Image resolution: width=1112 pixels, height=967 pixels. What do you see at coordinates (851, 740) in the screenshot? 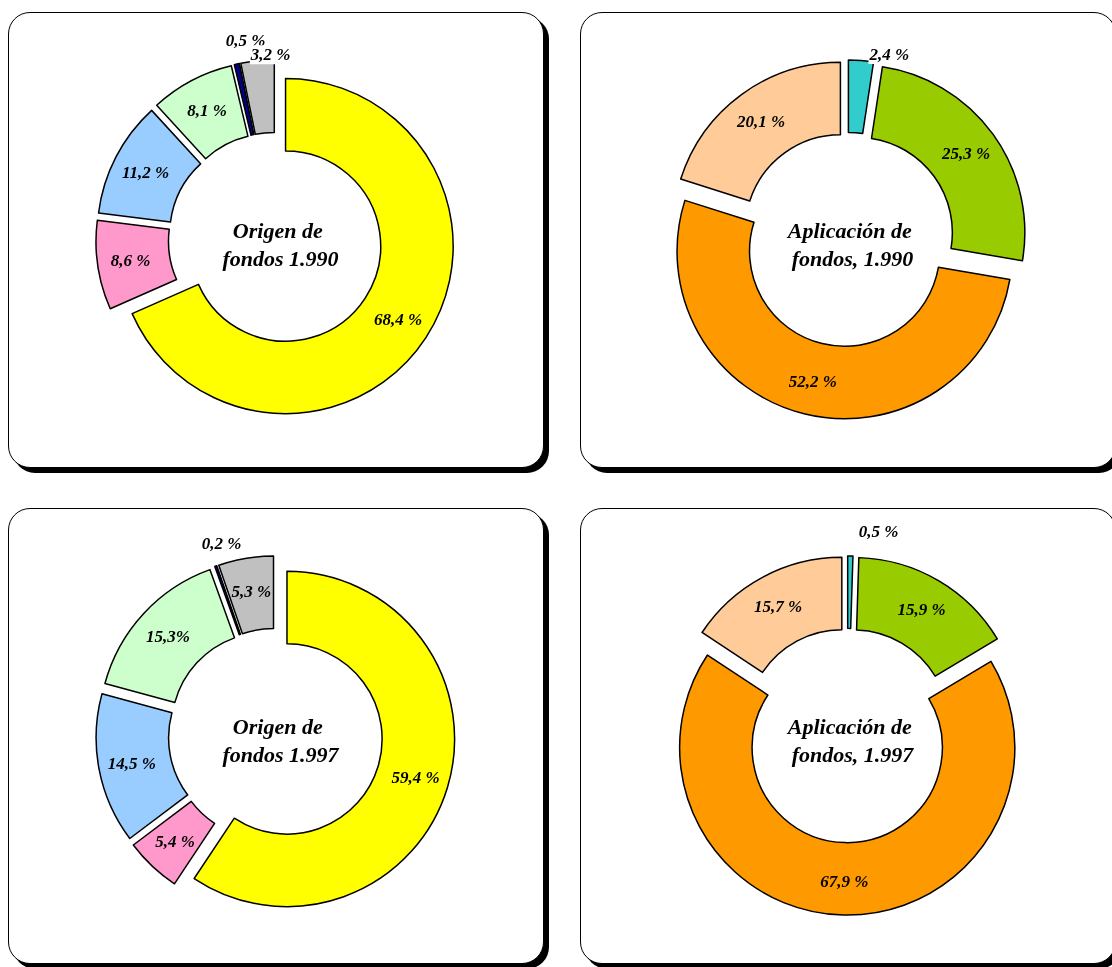
I see `text: Aplicación de fondos, 1.997` at bounding box center [851, 740].